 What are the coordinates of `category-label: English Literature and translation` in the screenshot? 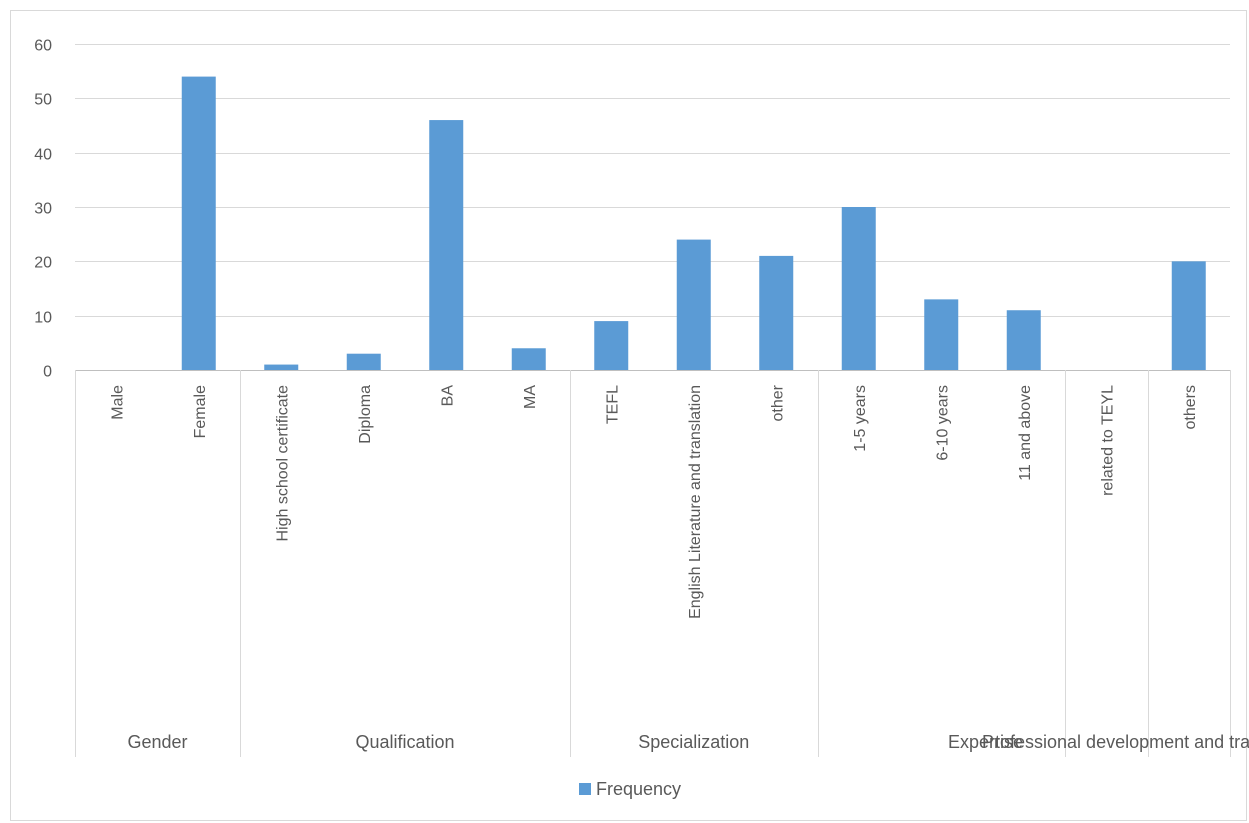 It's located at (695, 502).